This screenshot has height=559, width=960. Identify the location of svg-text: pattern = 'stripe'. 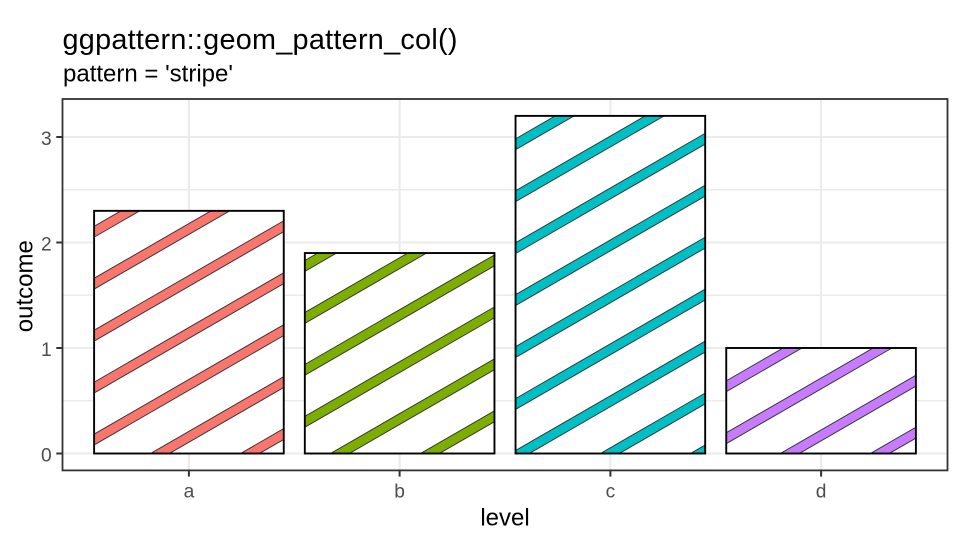
(148, 73).